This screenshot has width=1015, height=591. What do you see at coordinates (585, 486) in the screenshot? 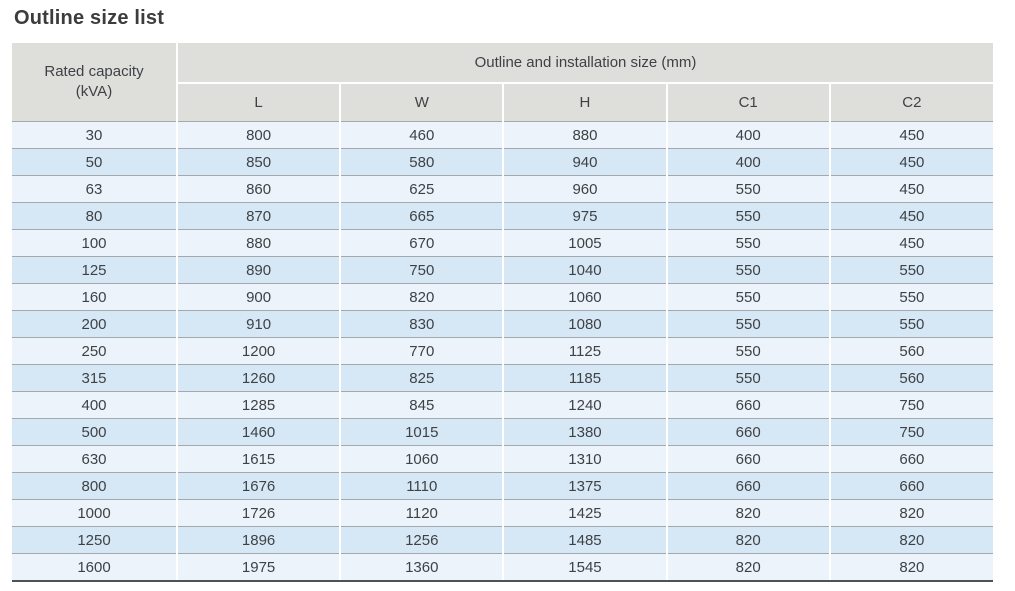
I see `cell-h: 1375` at bounding box center [585, 486].